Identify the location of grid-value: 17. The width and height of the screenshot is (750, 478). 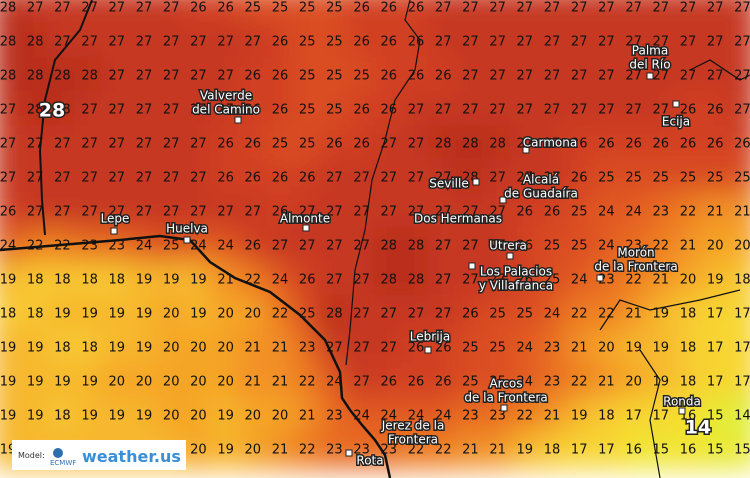
(579, 450).